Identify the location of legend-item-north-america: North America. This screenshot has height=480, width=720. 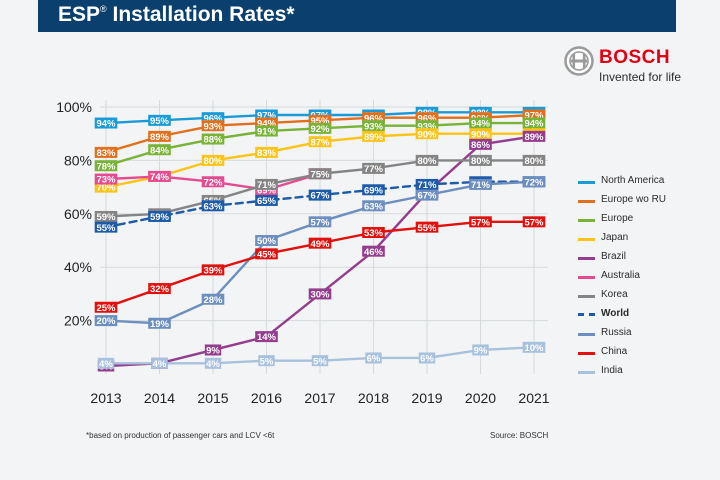
(648, 183).